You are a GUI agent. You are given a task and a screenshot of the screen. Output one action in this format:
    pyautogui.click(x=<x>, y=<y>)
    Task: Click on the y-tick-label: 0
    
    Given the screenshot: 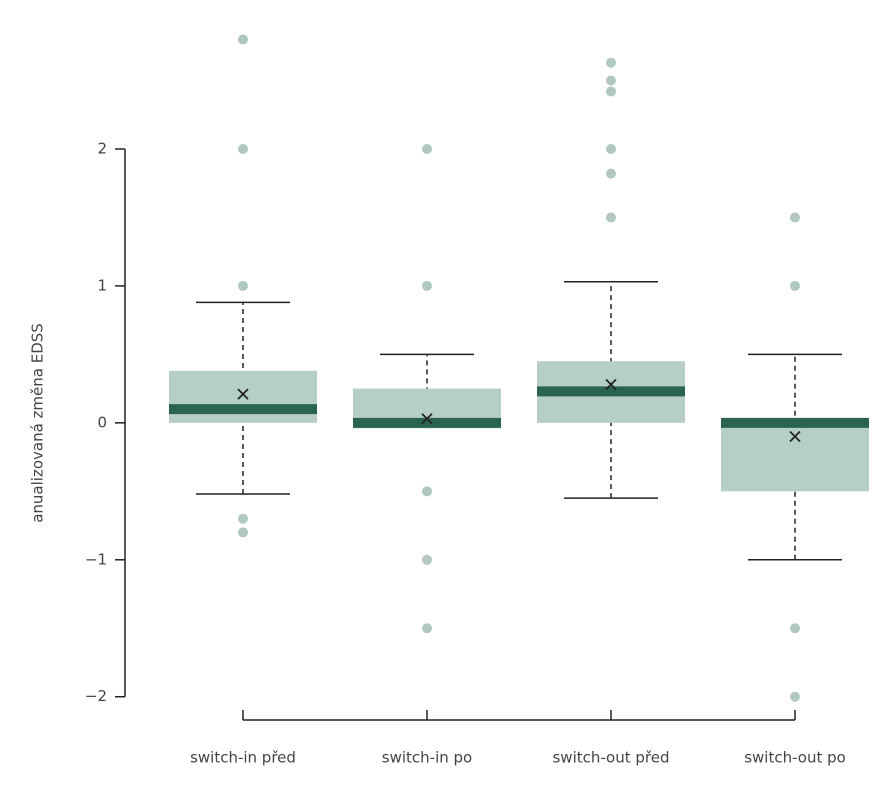 What is the action you would take?
    pyautogui.click(x=102, y=422)
    